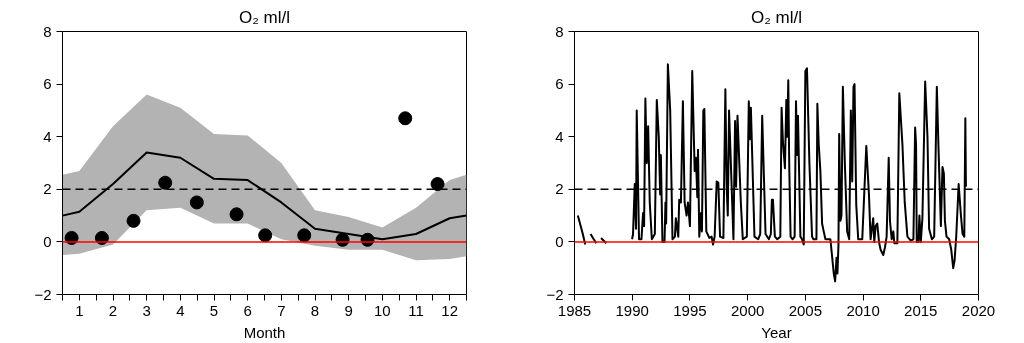 The height and width of the screenshot is (343, 1024). I want to click on x-tick-label: 1, so click(79, 310).